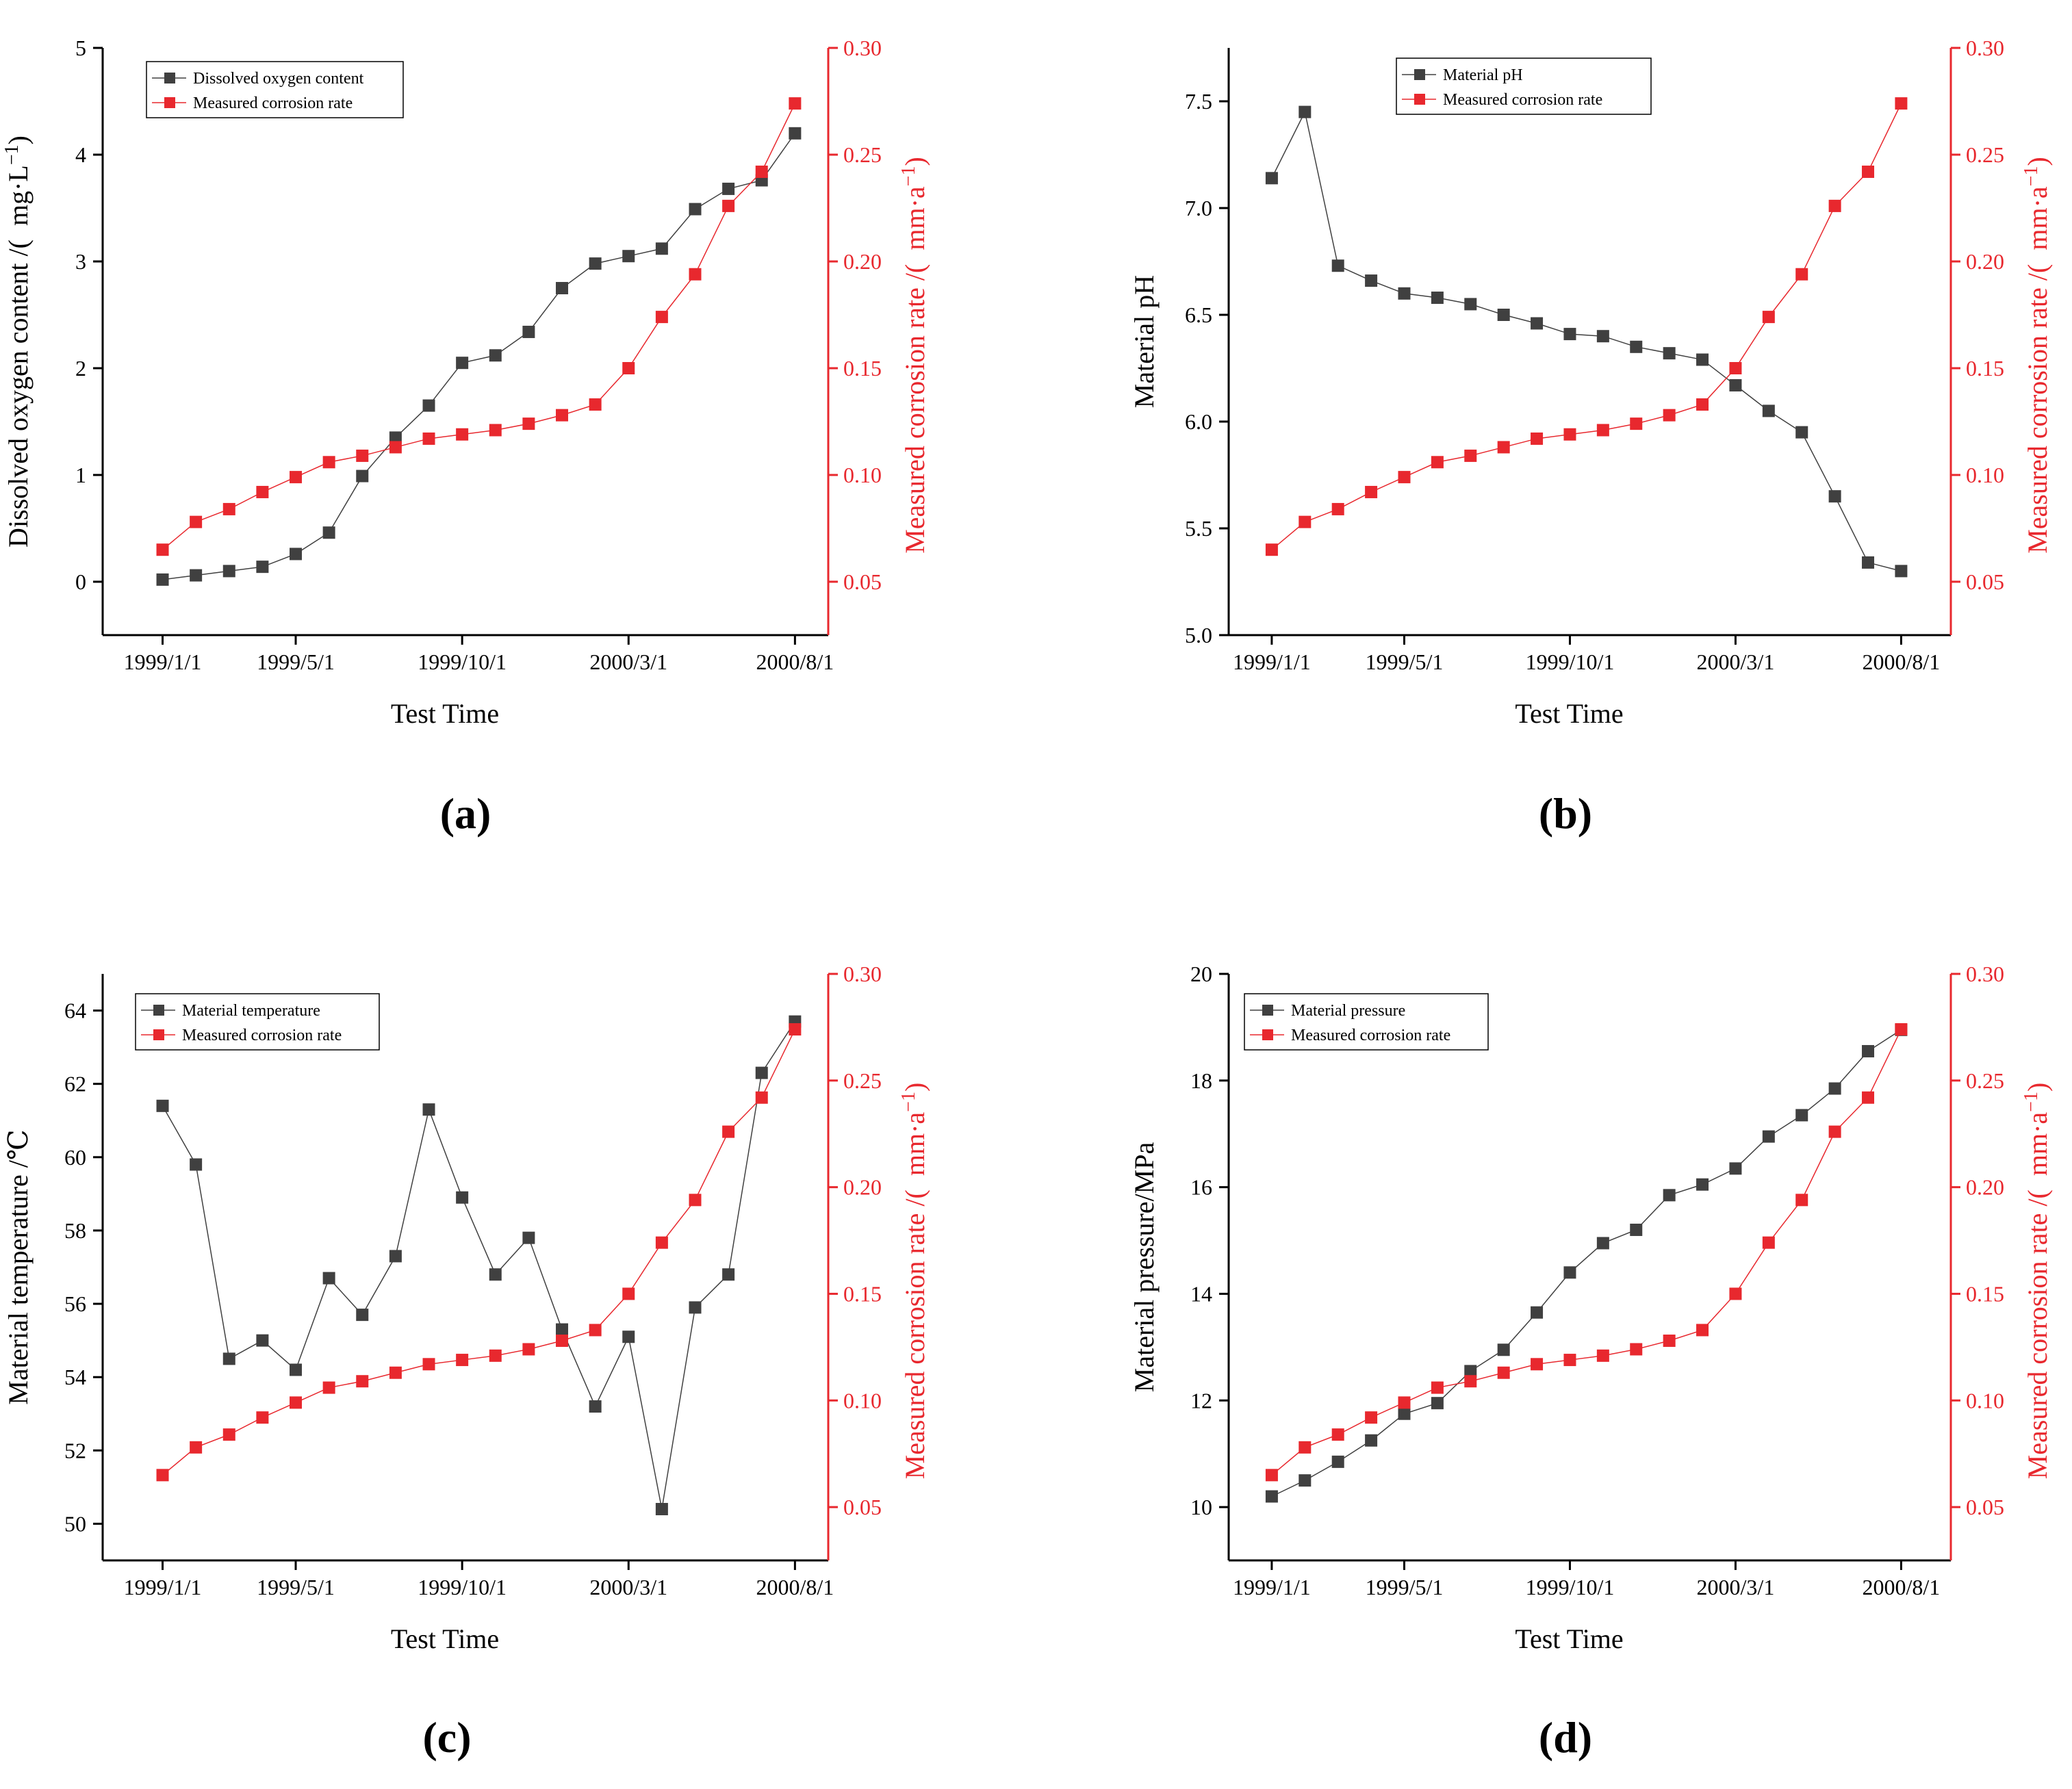  What do you see at coordinates (1198, 315) in the screenshot?
I see `y-tick-label: 6.5` at bounding box center [1198, 315].